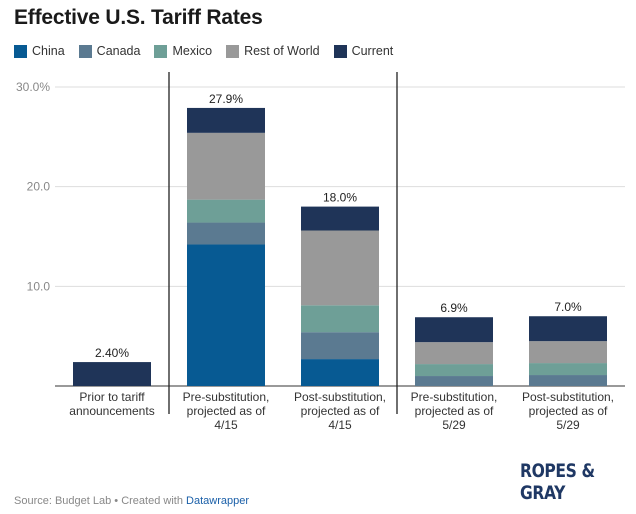 The height and width of the screenshot is (514, 636). I want to click on legend-item-china: China, so click(39, 51).